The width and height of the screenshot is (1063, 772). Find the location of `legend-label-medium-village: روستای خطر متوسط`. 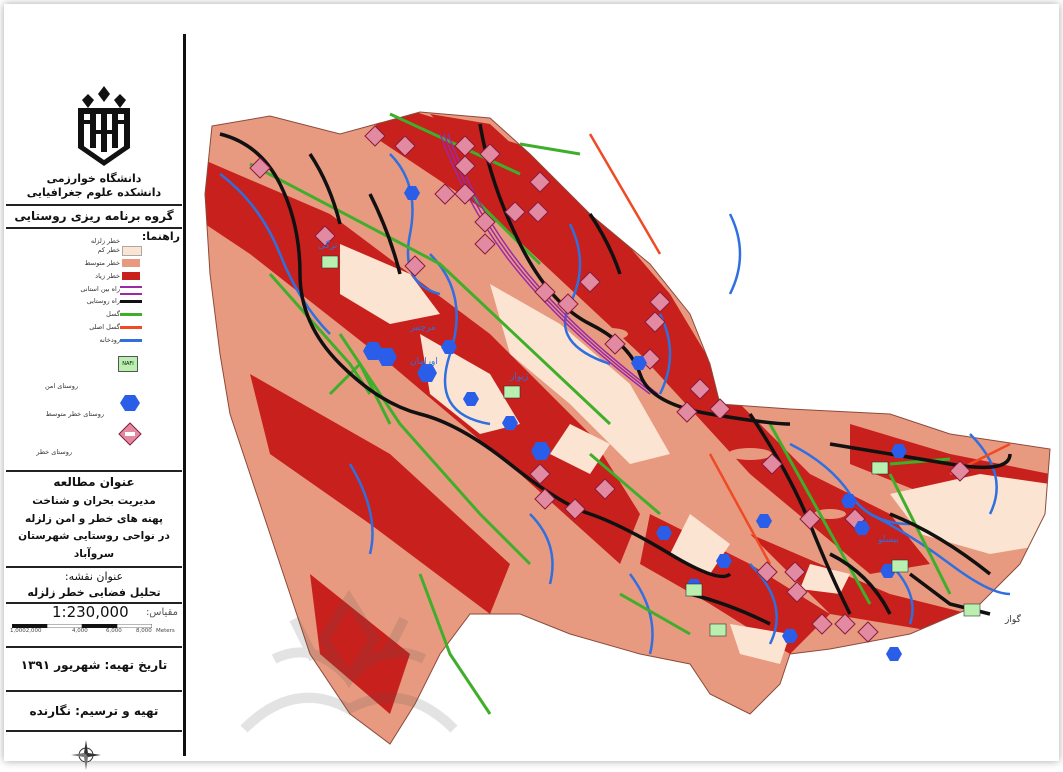

legend-label-medium-village: روستای خطر متوسط is located at coordinates (74, 414).